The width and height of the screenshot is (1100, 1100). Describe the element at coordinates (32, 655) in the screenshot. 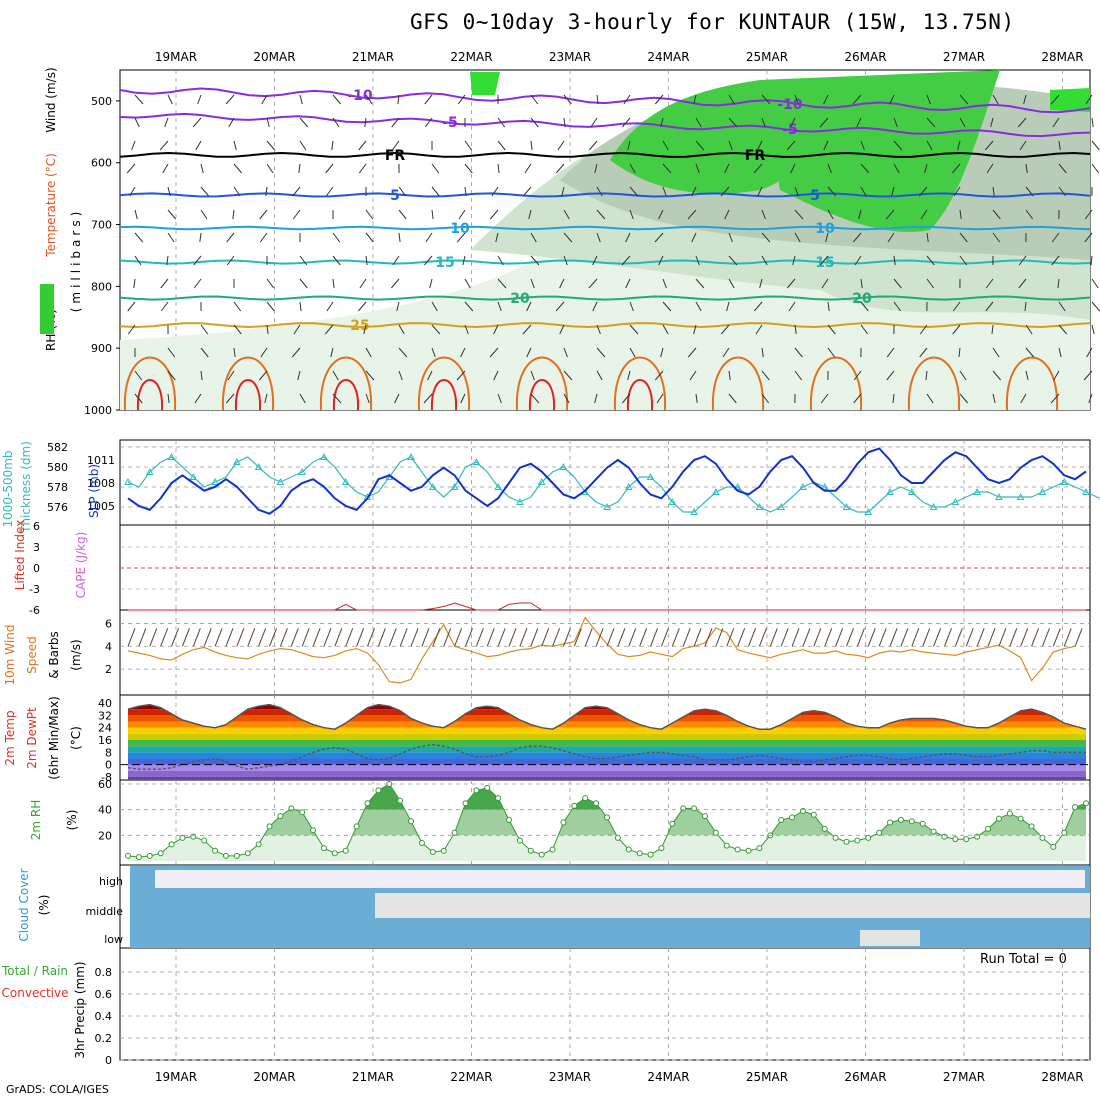

I see `wind10-label: Speed` at that location.